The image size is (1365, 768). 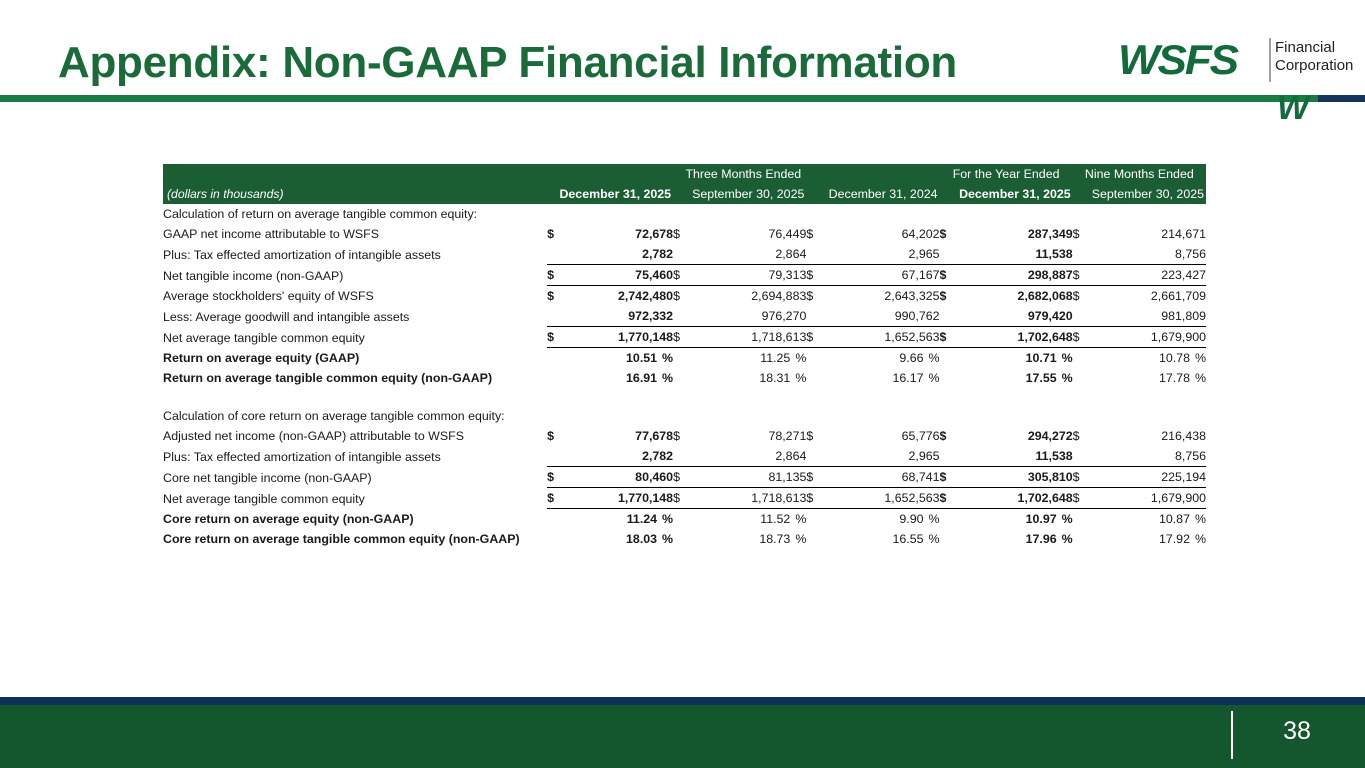 What do you see at coordinates (1297, 731) in the screenshot?
I see `page-number: 38` at bounding box center [1297, 731].